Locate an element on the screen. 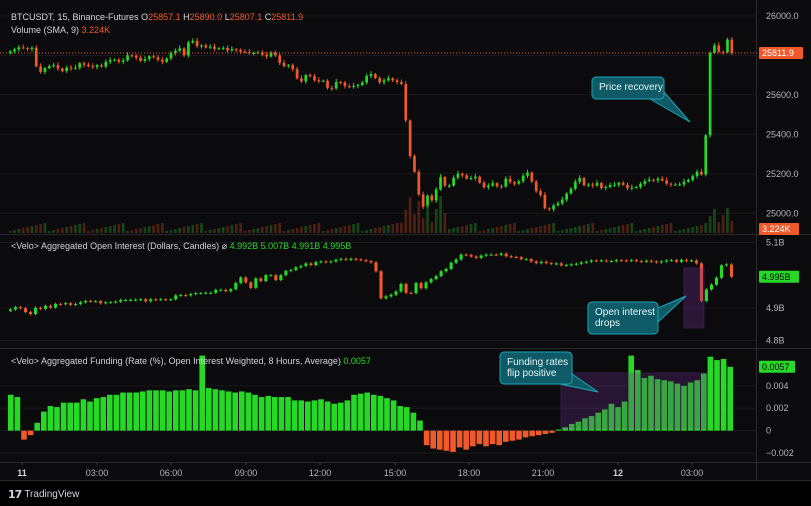  price-callout-text: Price recovery is located at coordinates (631, 87).